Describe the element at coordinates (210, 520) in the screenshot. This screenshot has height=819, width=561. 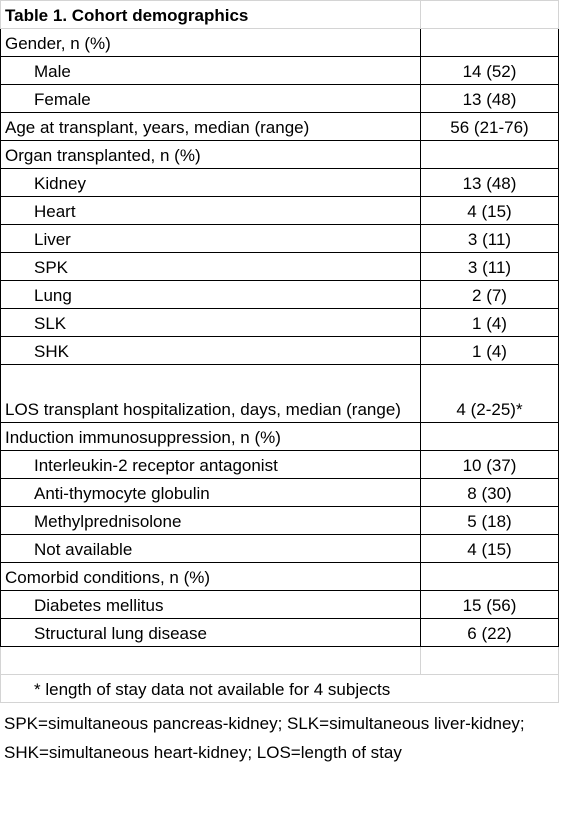
I see `item-label: Methylprednisolone` at that location.